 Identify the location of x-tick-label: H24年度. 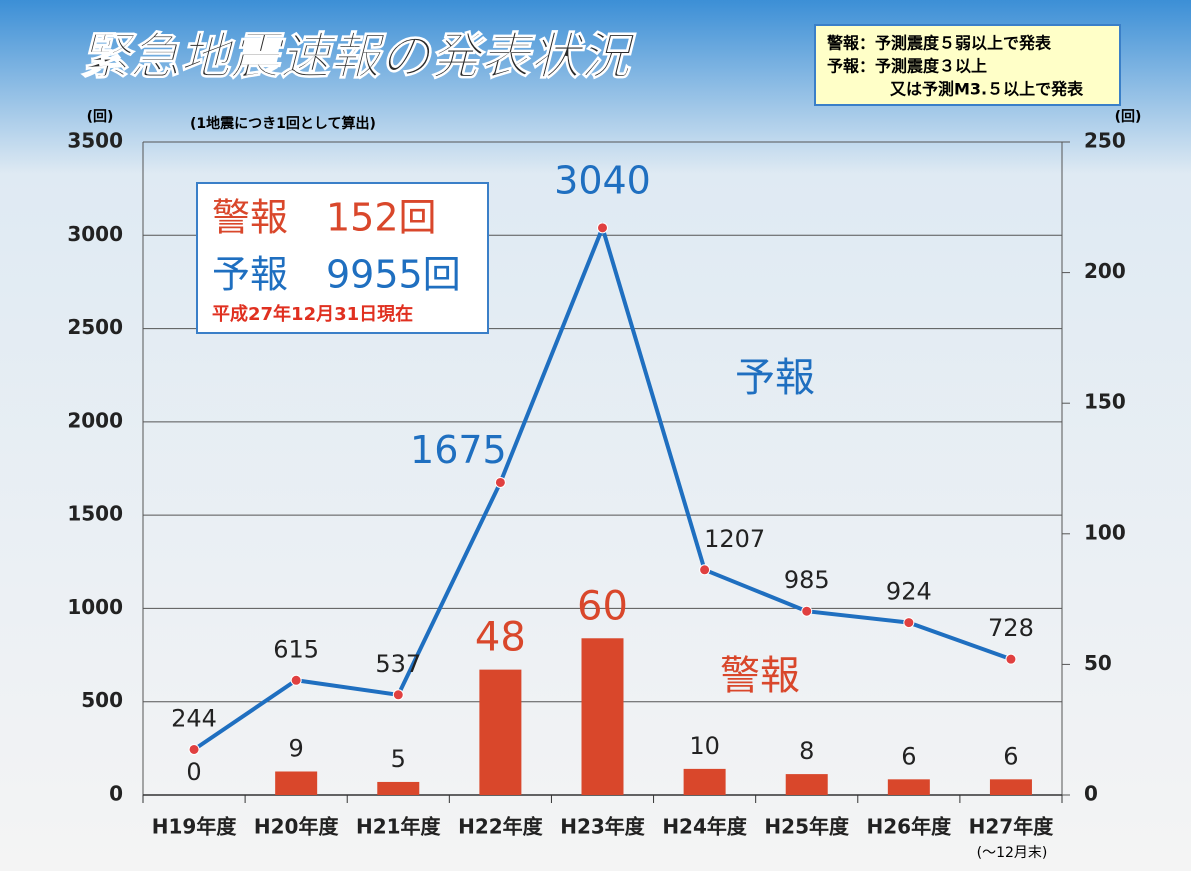
(705, 827).